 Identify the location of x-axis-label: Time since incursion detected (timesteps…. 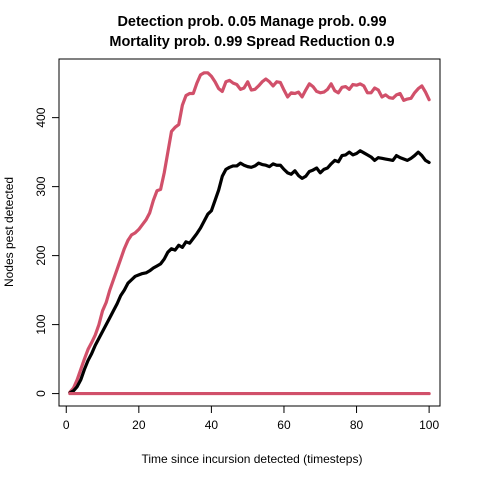
(252, 459).